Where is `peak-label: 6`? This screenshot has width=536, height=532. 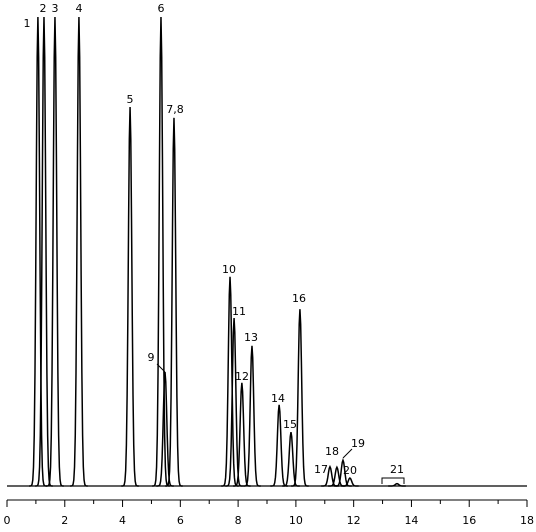 peak-label: 6 is located at coordinates (161, 8).